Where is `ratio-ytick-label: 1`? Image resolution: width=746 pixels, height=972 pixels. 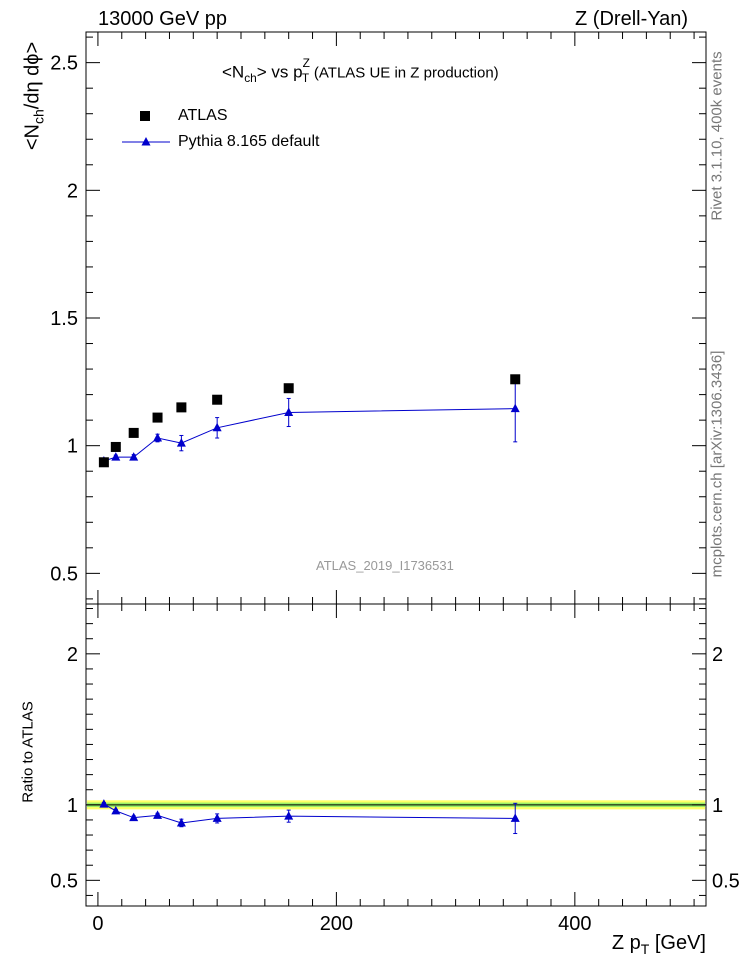
ratio-ytick-label: 1 is located at coordinates (72, 806).